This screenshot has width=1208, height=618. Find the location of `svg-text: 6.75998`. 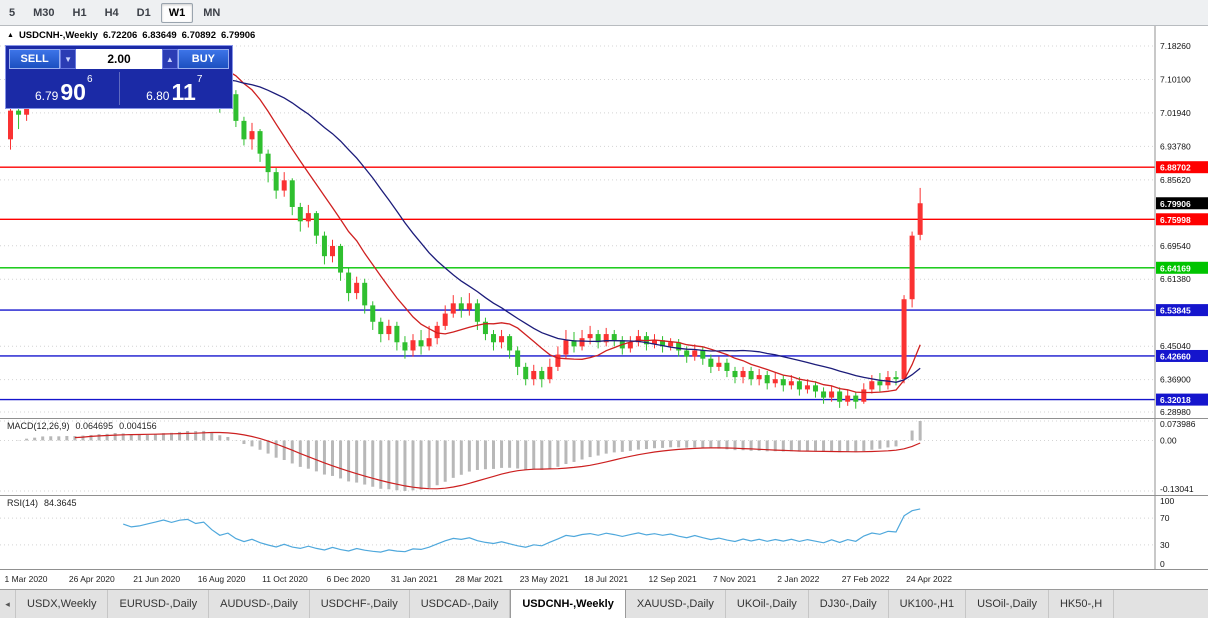

svg-text: 6.75998 is located at coordinates (1175, 220).